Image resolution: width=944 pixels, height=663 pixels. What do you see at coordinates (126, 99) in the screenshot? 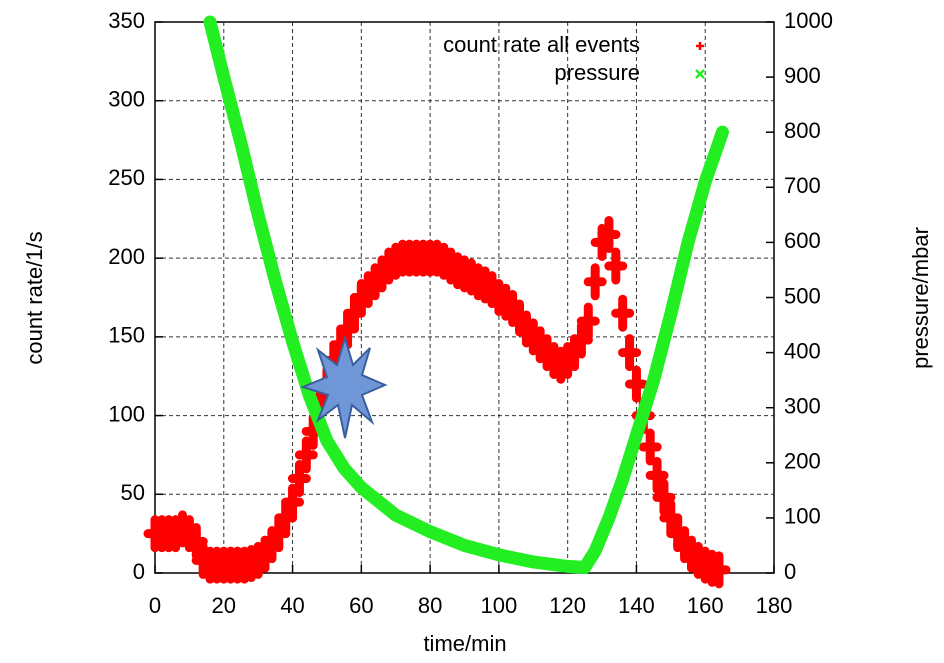
I see `y-tick-label: 300` at bounding box center [126, 99].